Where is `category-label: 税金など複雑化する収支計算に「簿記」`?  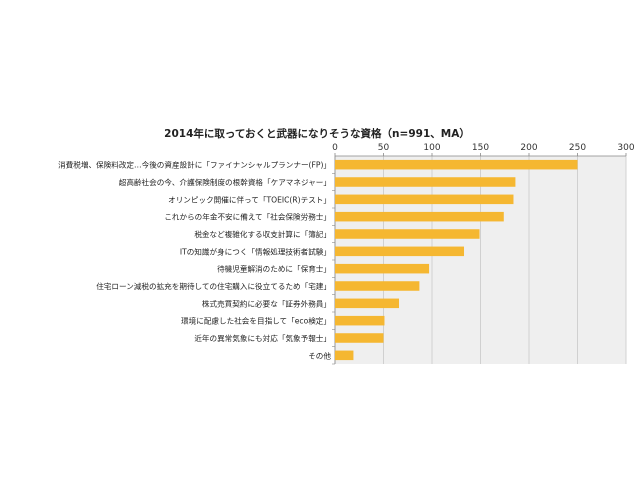
category-label: 税金など複雑化する収支計算に「簿記」 is located at coordinates (262, 234).